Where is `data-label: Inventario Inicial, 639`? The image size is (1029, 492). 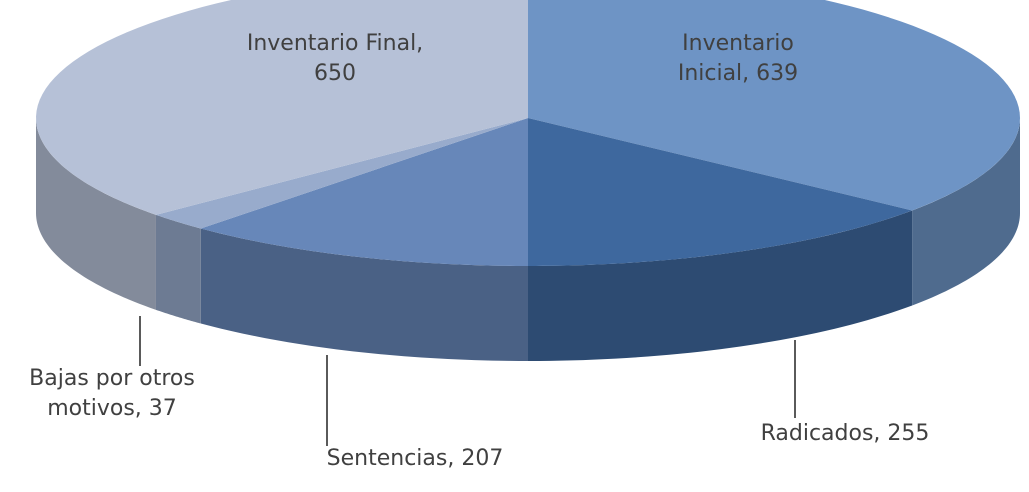
data-label: Inventario Inicial, 639 is located at coordinates (738, 58).